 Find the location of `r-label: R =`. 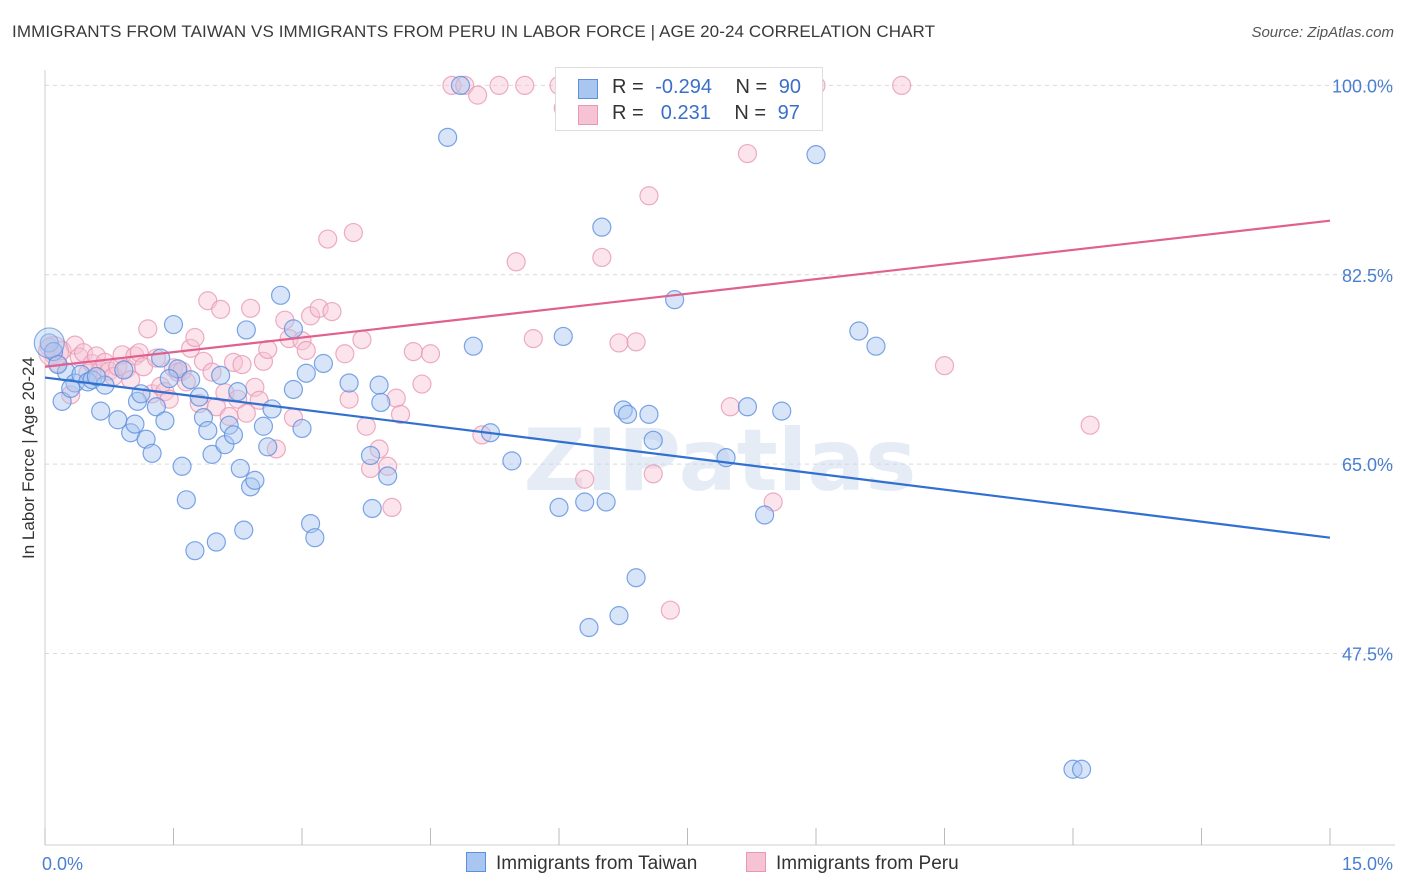

r-label: R = is located at coordinates (628, 87).